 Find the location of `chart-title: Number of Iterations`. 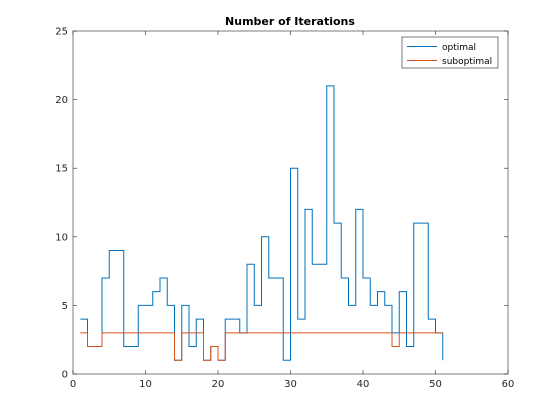

chart-title: Number of Iterations is located at coordinates (290, 21).